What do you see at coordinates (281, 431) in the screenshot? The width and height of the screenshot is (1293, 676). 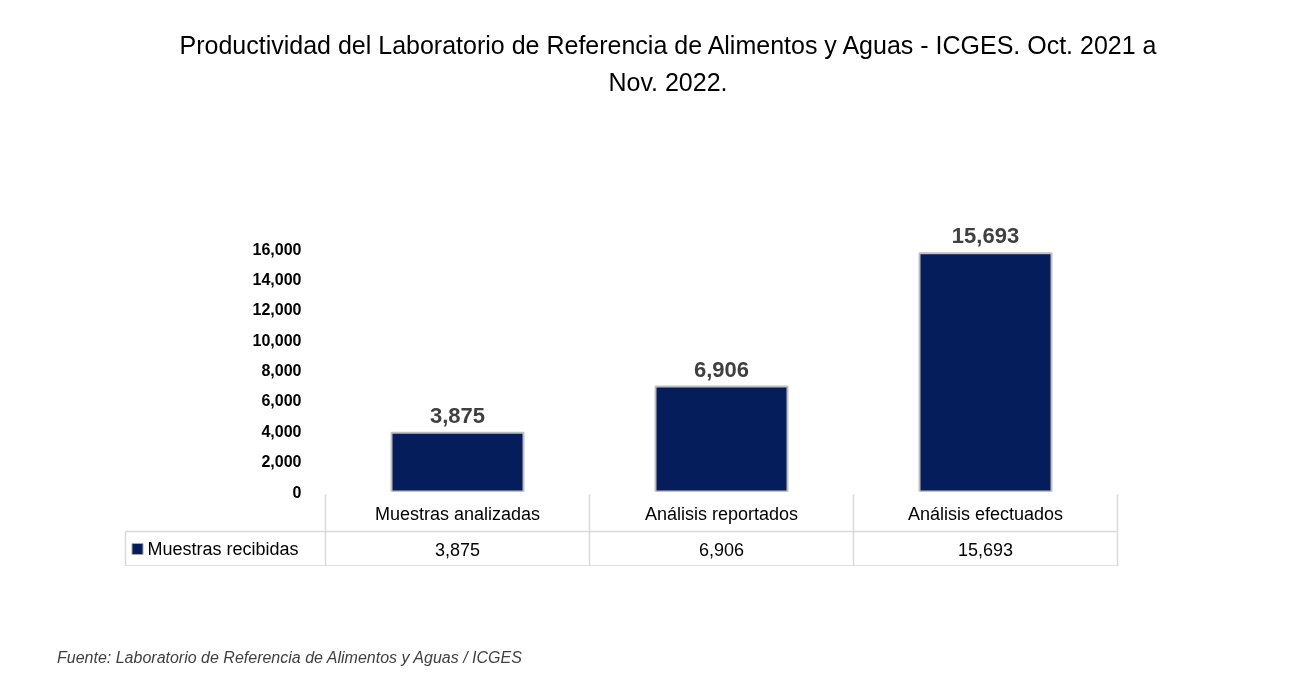 I see `y-tick-label: 4,000` at bounding box center [281, 431].